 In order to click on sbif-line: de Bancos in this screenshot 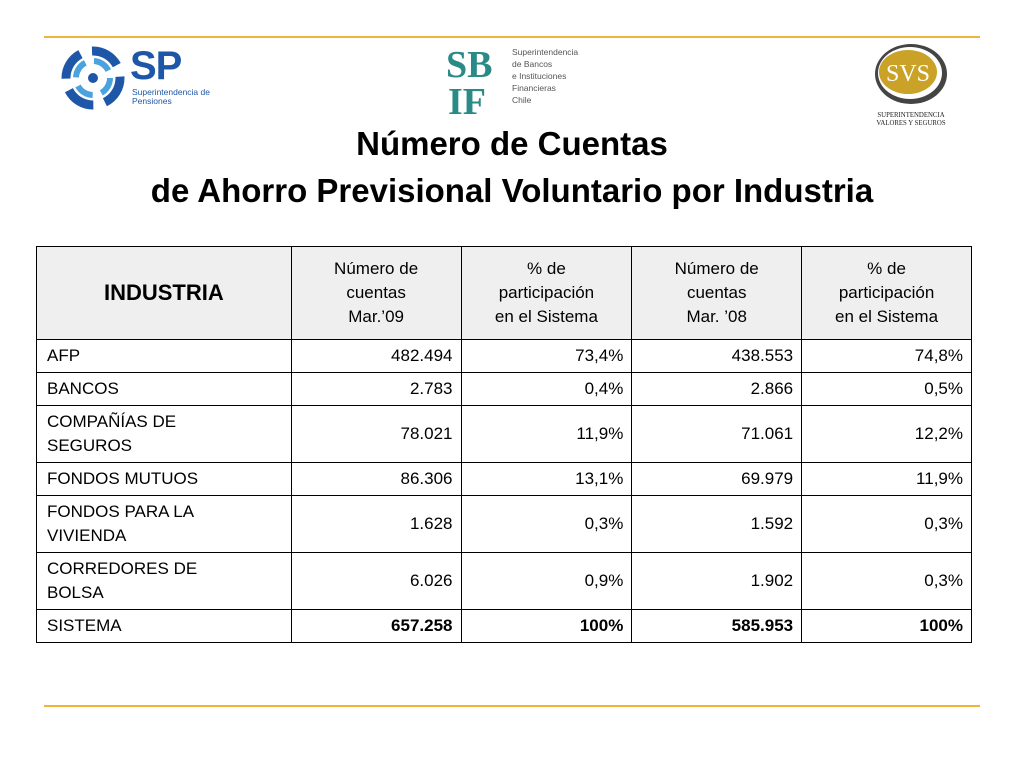, I will do `click(532, 64)`.